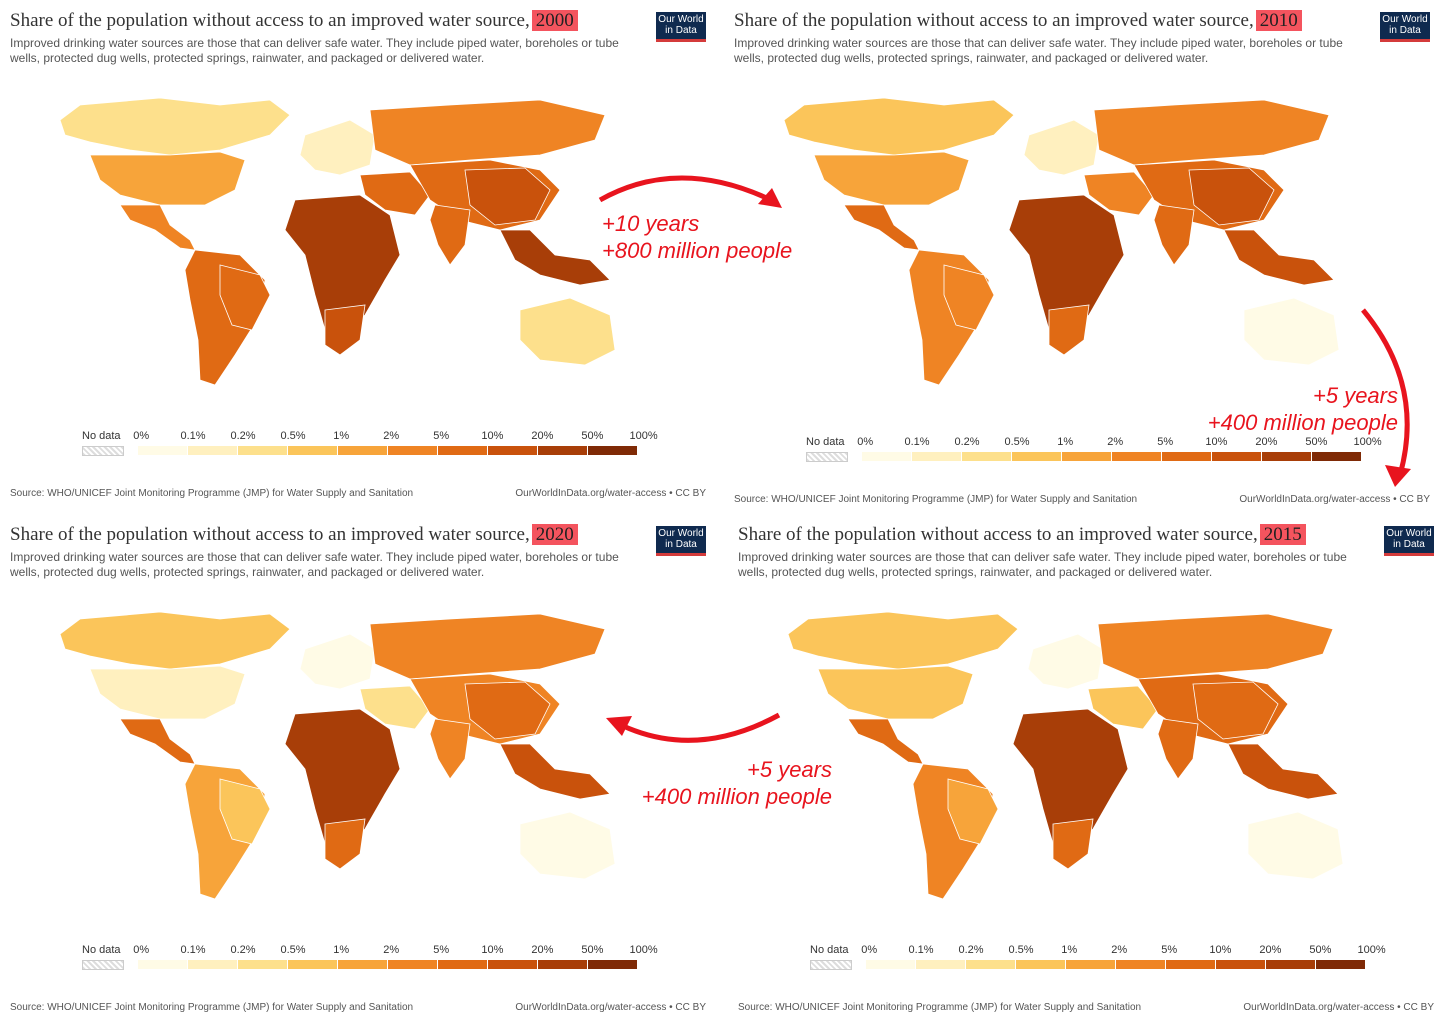 The width and height of the screenshot is (1456, 1033). What do you see at coordinates (825, 442) in the screenshot?
I see `legend-no-data-label: No data` at bounding box center [825, 442].